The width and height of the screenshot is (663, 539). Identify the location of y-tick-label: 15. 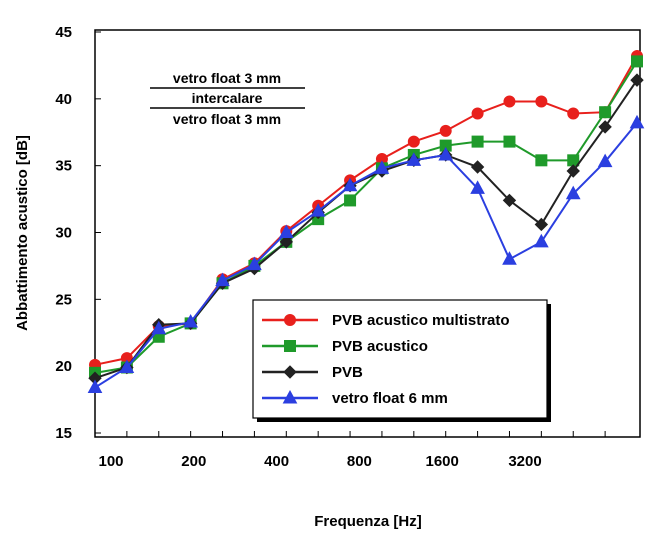
(63, 433).